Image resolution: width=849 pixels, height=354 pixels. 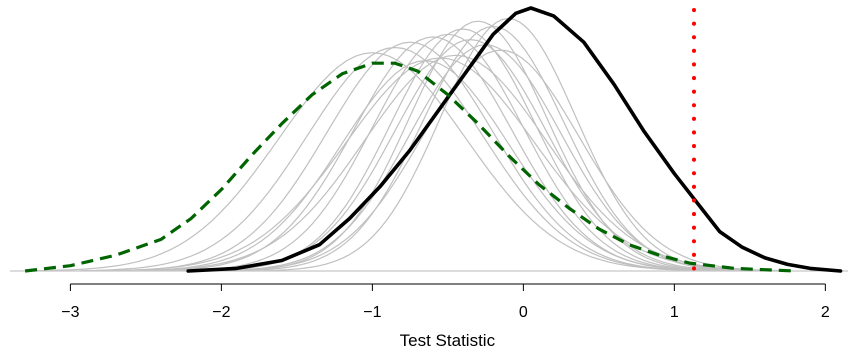 What do you see at coordinates (825, 312) in the screenshot?
I see `x-tick-label: 2` at bounding box center [825, 312].